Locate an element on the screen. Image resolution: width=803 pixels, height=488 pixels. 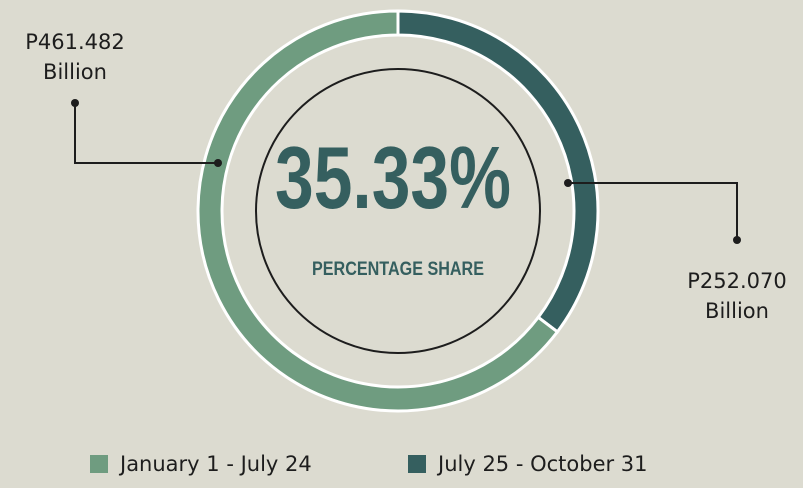
legend-label: January 1 - July 24 is located at coordinates (216, 464).